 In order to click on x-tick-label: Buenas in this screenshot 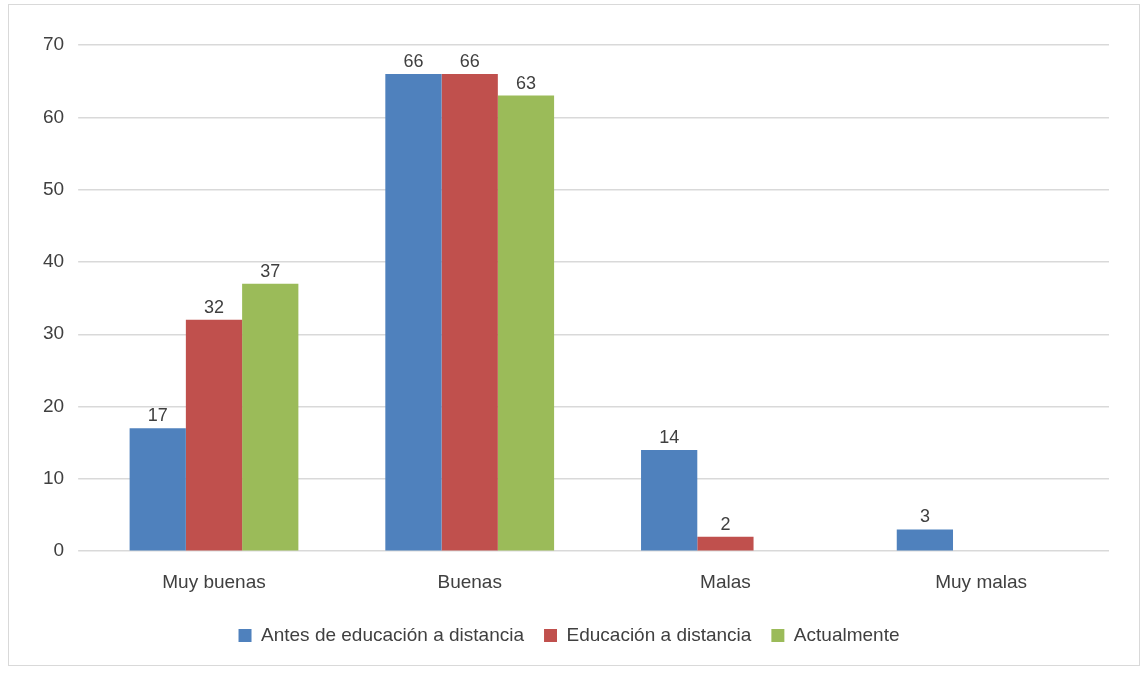, I will do `click(469, 581)`.